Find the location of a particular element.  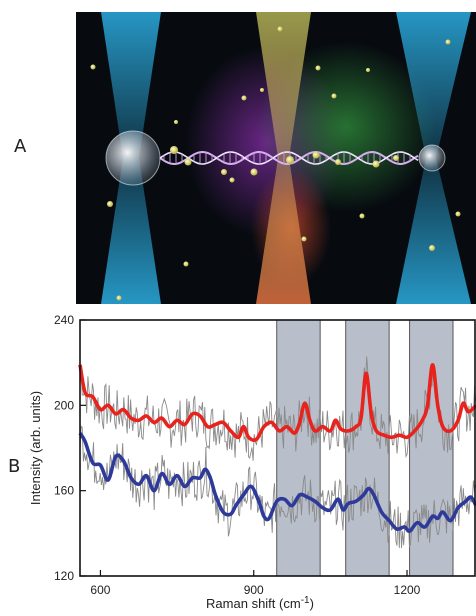

y-axis-ticks: 120 160 200 240 is located at coordinates (70, 448).